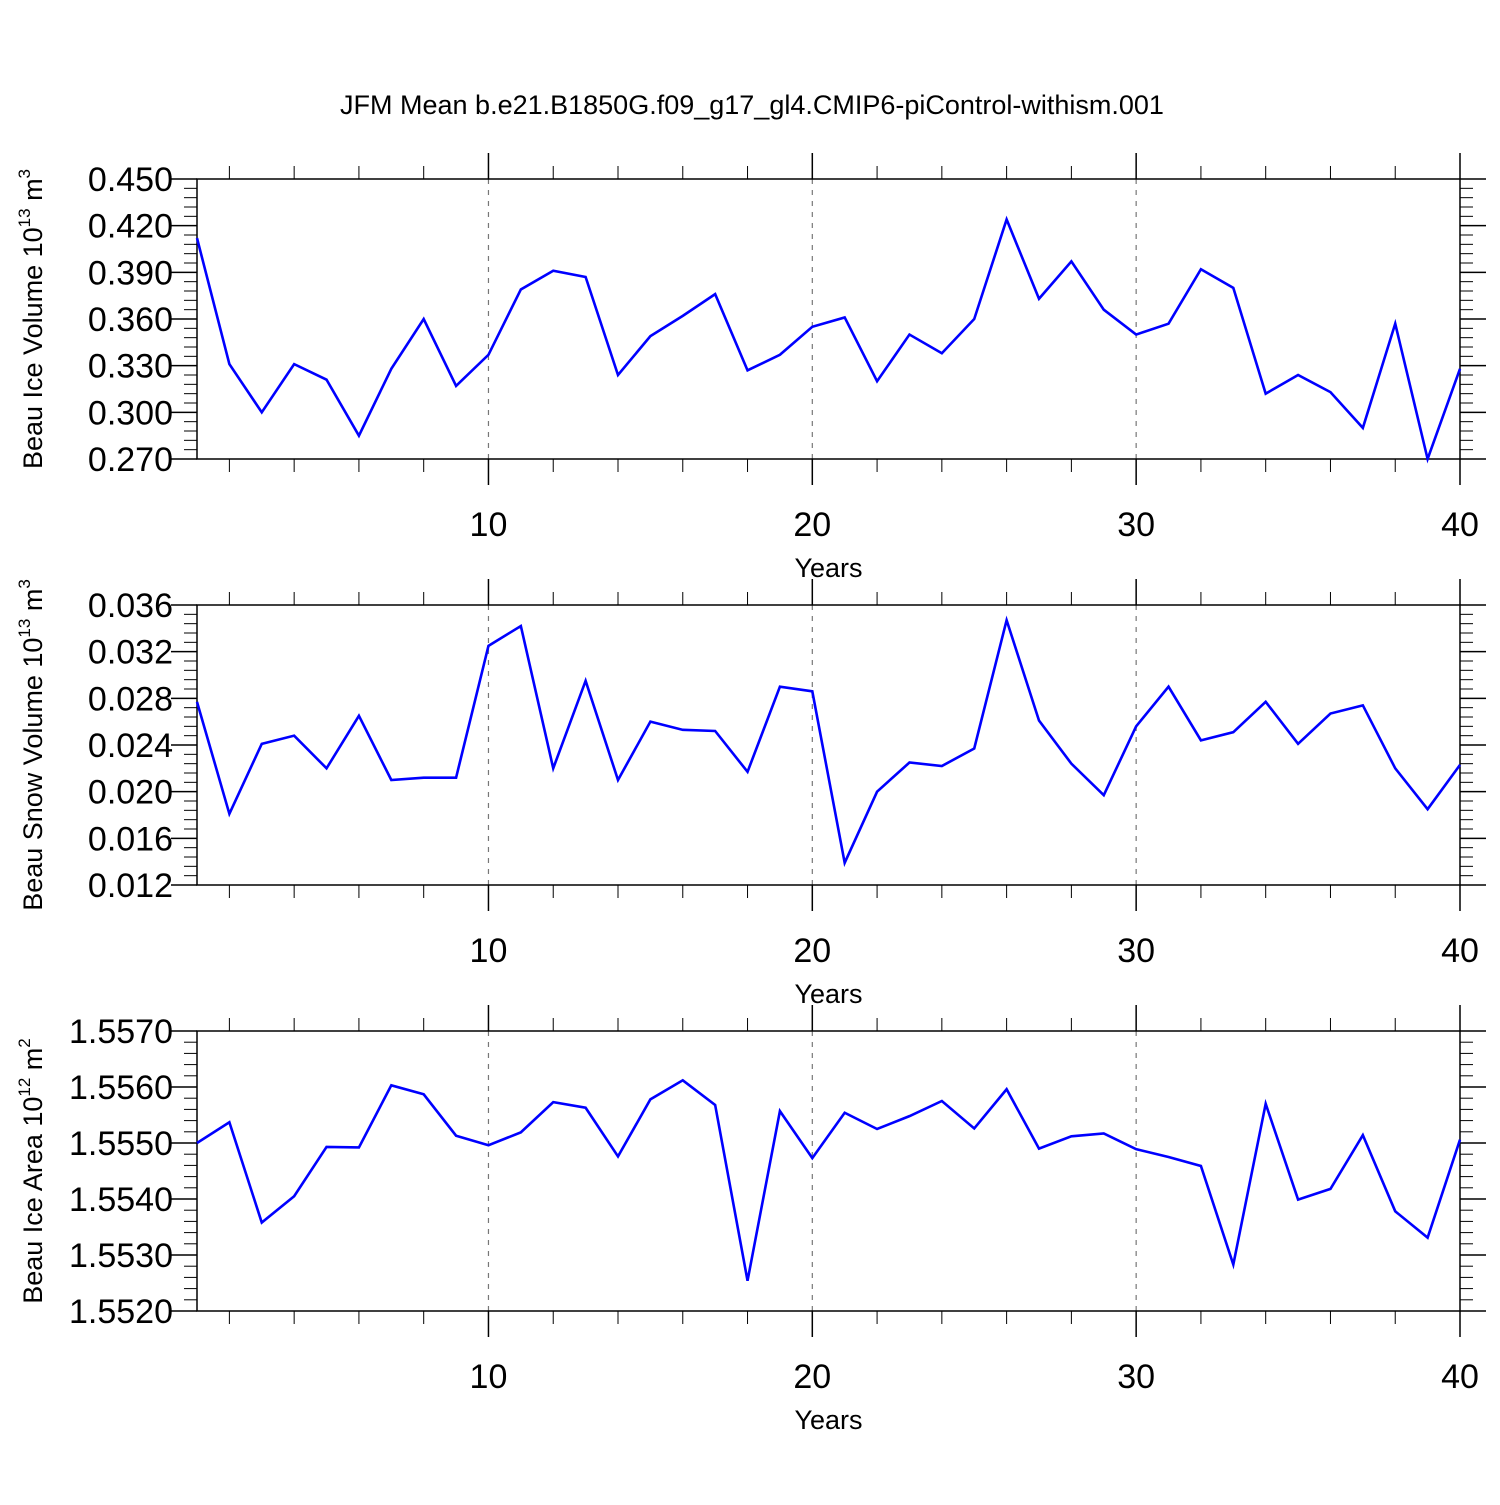 Image resolution: width=1500 pixels, height=1505 pixels. Describe the element at coordinates (121, 1256) in the screenshot. I see `y-tick-label: 1.5530` at that location.